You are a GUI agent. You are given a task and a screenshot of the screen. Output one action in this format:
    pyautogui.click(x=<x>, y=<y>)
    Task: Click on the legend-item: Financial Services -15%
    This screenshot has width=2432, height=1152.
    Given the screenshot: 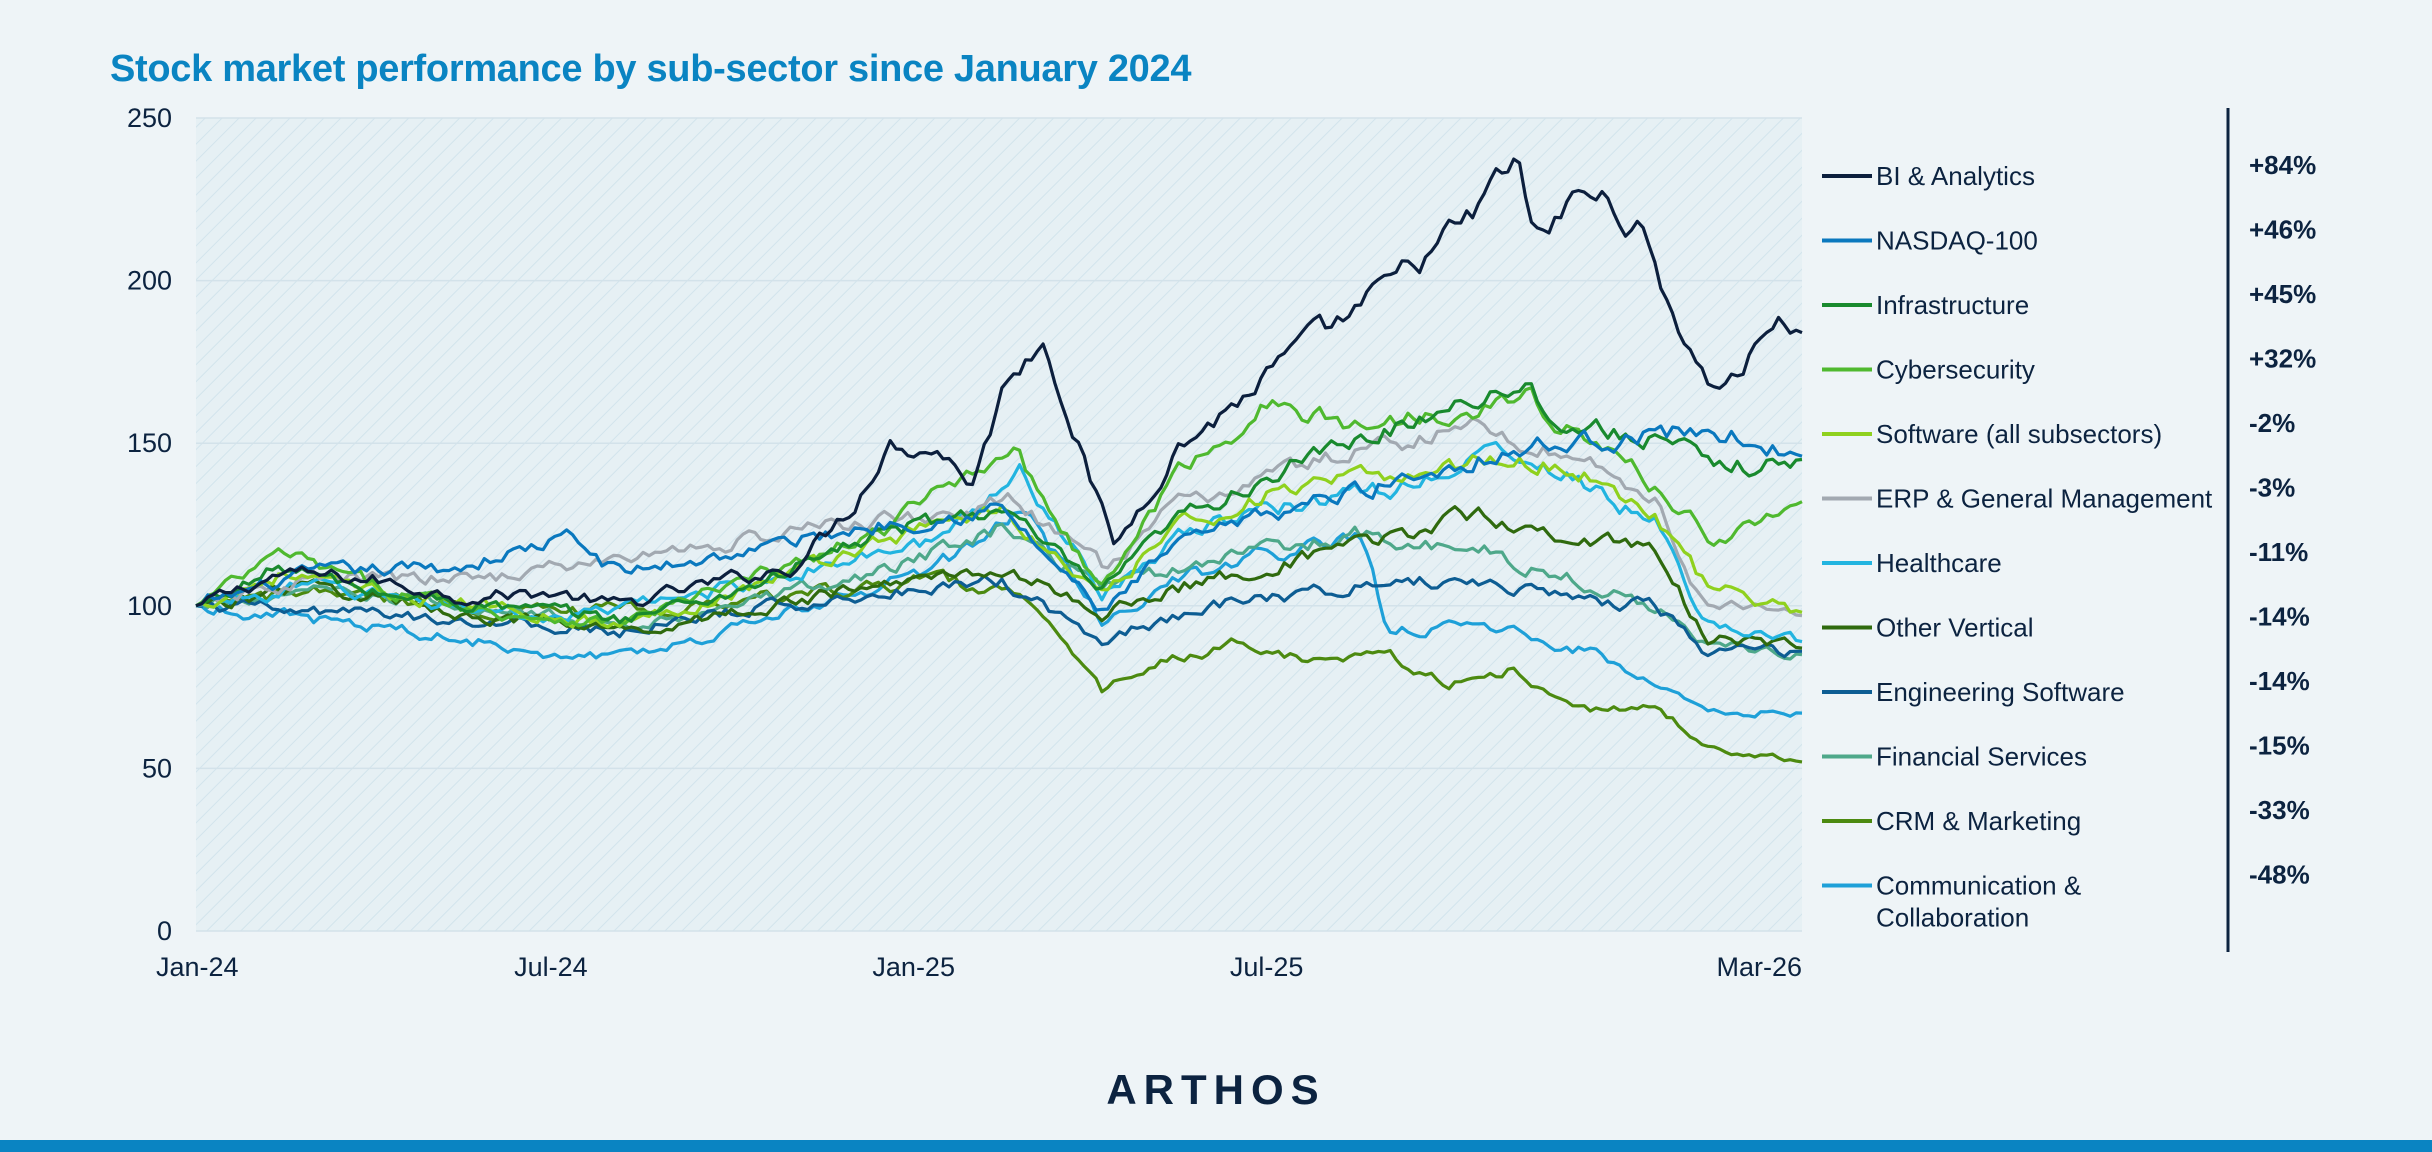 What is the action you would take?
    pyautogui.click(x=2066, y=751)
    